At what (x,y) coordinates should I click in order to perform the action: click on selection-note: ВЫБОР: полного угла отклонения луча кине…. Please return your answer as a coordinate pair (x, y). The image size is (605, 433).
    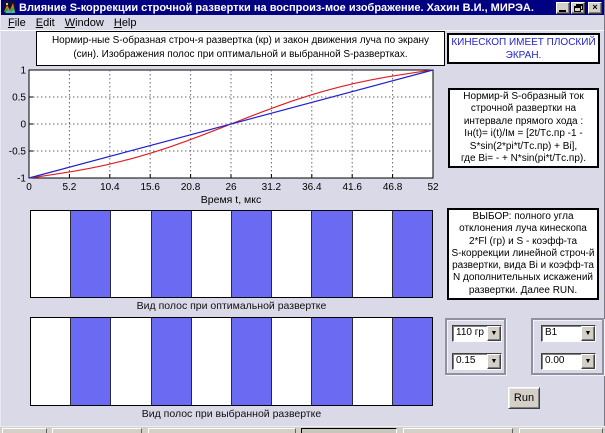
    Looking at the image, I should click on (523, 254).